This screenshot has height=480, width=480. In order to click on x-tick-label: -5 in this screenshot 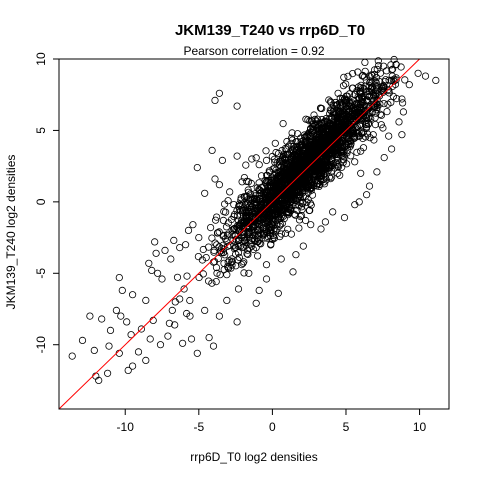, I will do `click(198, 427)`.